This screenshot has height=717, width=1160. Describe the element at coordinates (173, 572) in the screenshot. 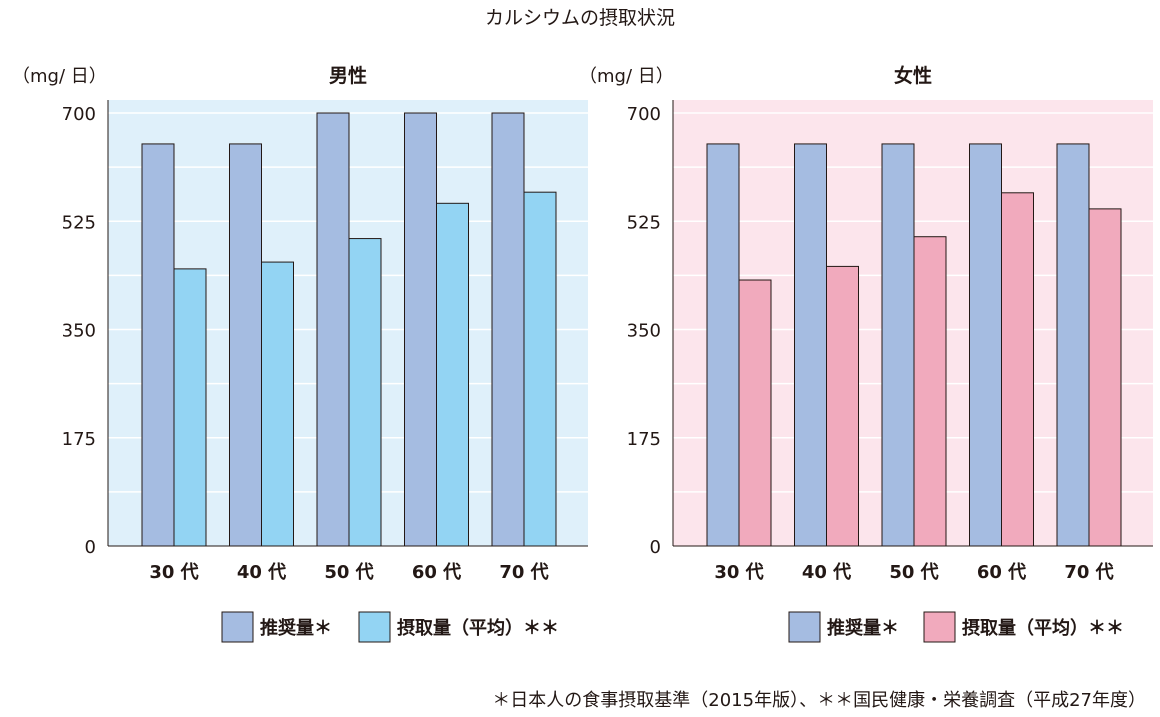

I see `male-x-tick-label: 30 代` at that location.